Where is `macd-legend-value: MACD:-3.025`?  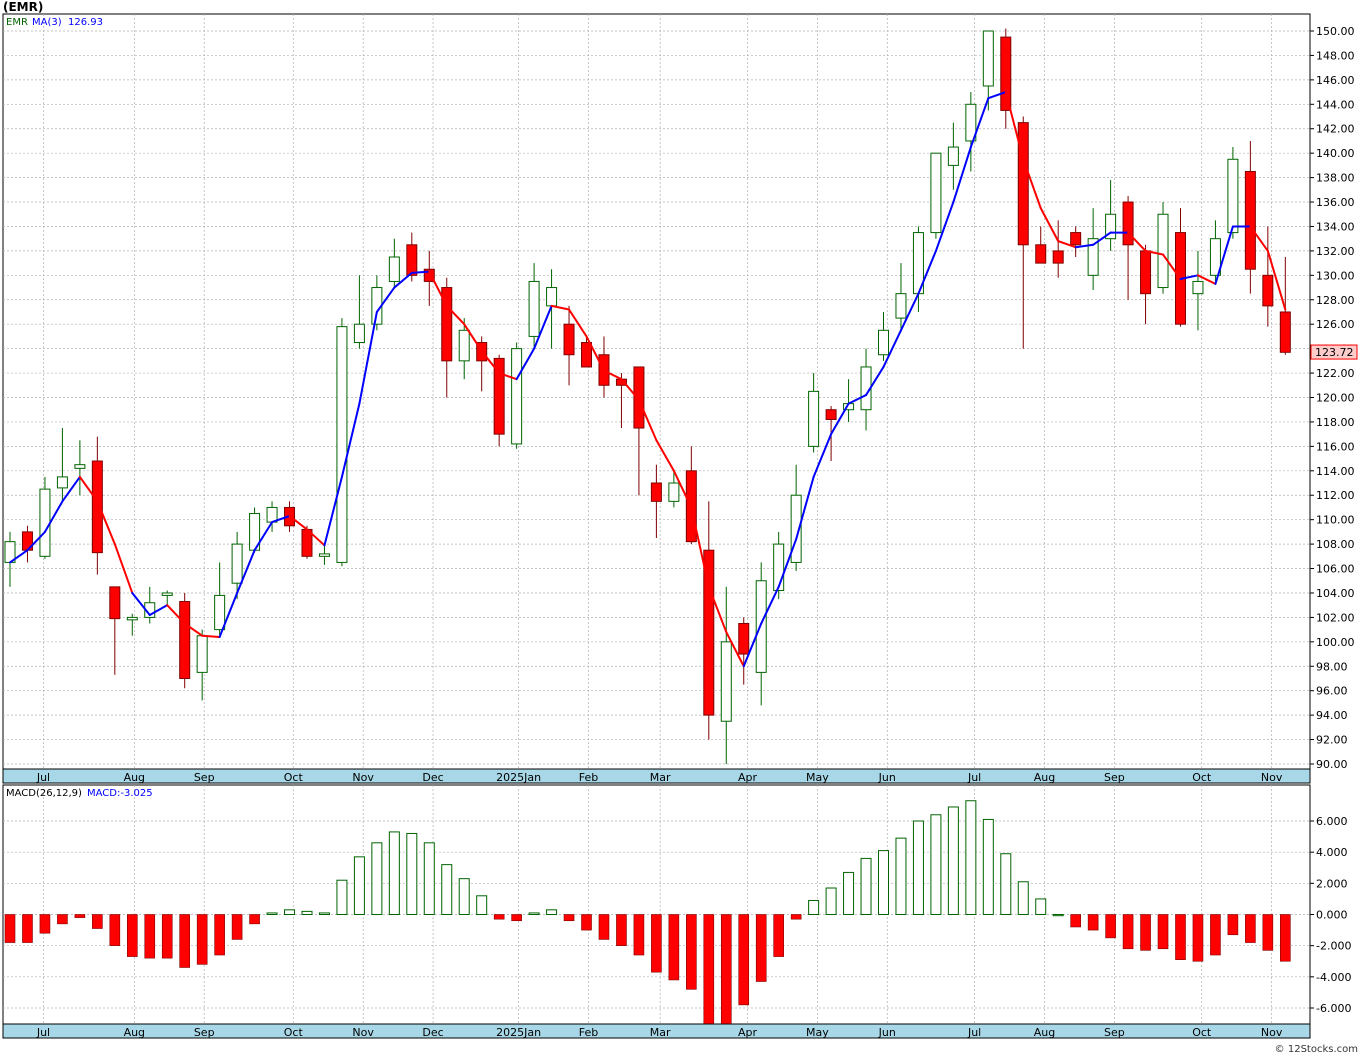 macd-legend-value: MACD:-3.025 is located at coordinates (120, 793).